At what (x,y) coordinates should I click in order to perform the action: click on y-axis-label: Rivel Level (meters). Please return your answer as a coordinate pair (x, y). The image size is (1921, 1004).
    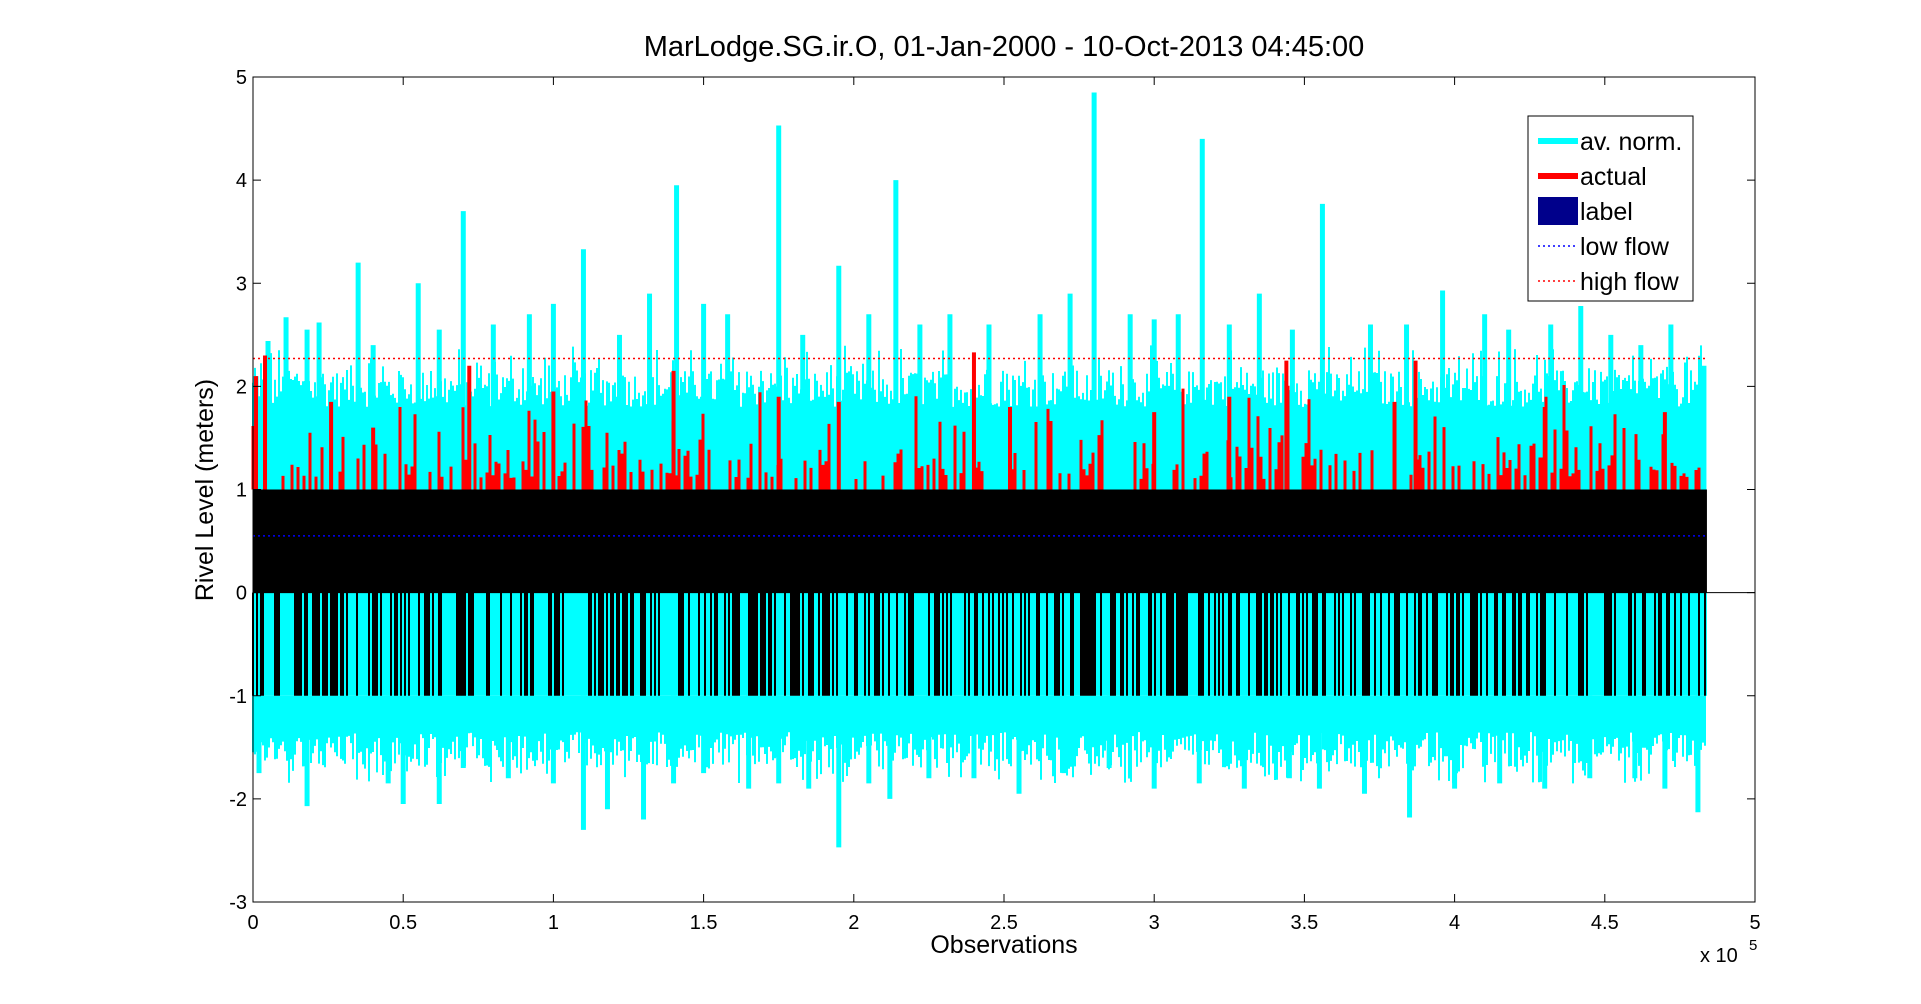
    Looking at the image, I should click on (205, 490).